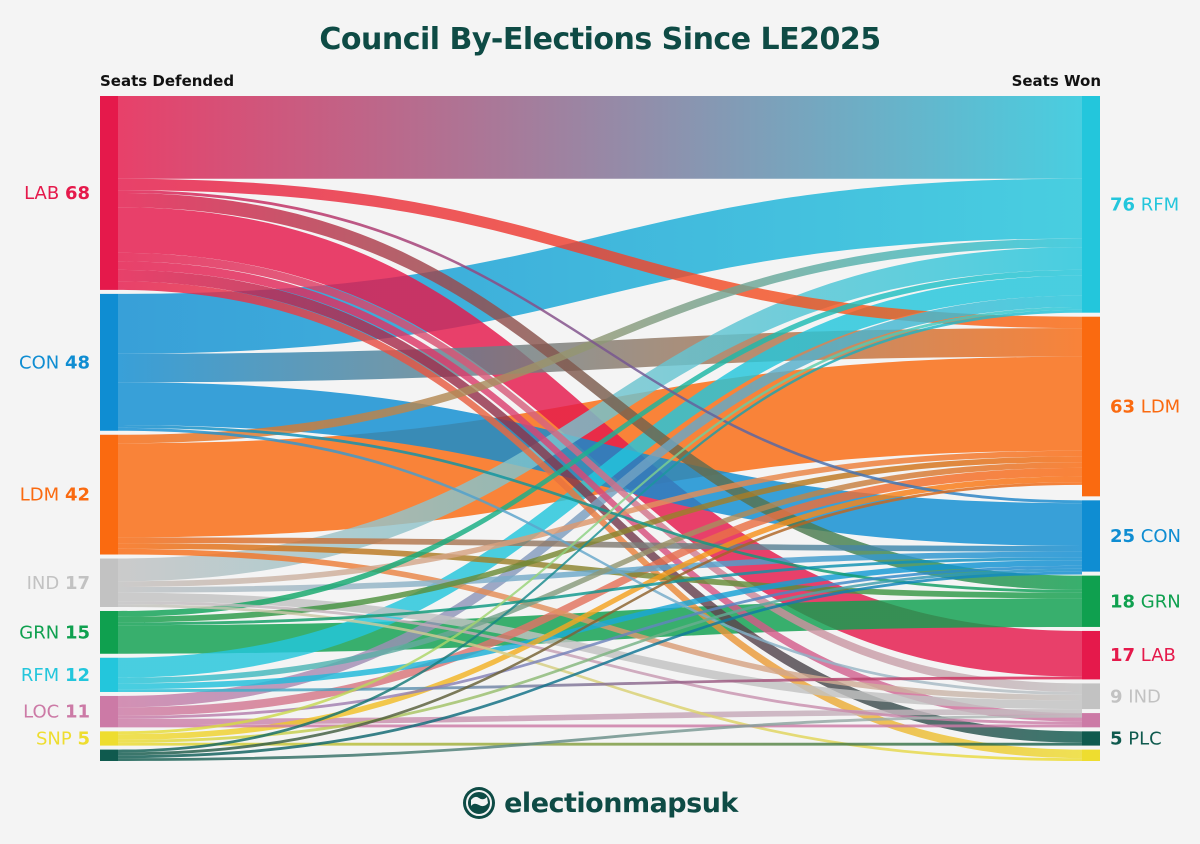 The image size is (1200, 844). What do you see at coordinates (63, 738) in the screenshot?
I see `left-label-snp: SNP 5` at bounding box center [63, 738].